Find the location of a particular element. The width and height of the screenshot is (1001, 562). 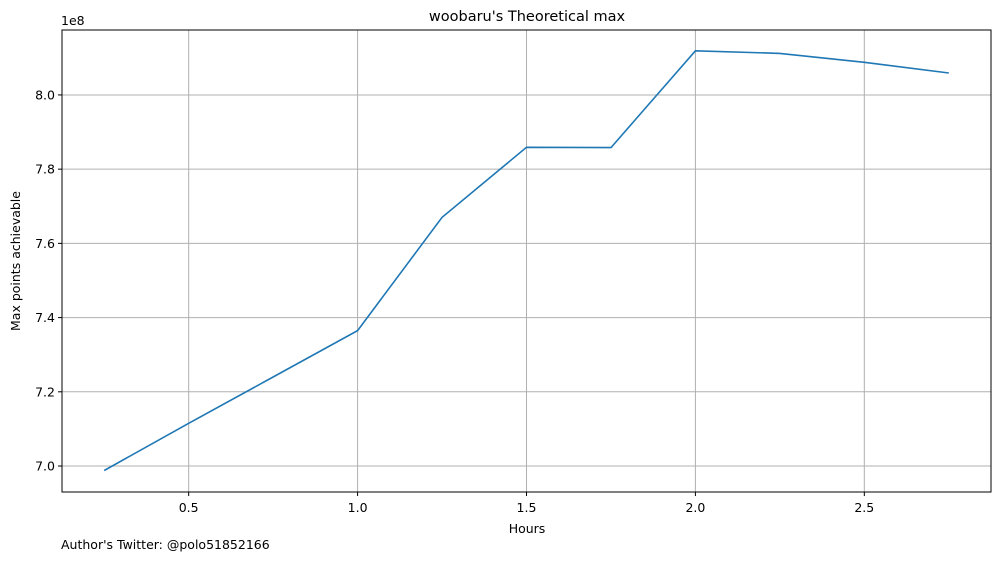

y-tick-label: 7.0 is located at coordinates (45, 466).